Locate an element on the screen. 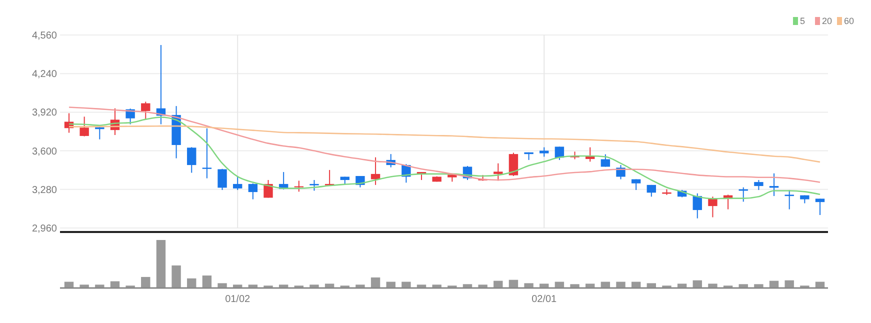  legend-label: 5 is located at coordinates (803, 21).